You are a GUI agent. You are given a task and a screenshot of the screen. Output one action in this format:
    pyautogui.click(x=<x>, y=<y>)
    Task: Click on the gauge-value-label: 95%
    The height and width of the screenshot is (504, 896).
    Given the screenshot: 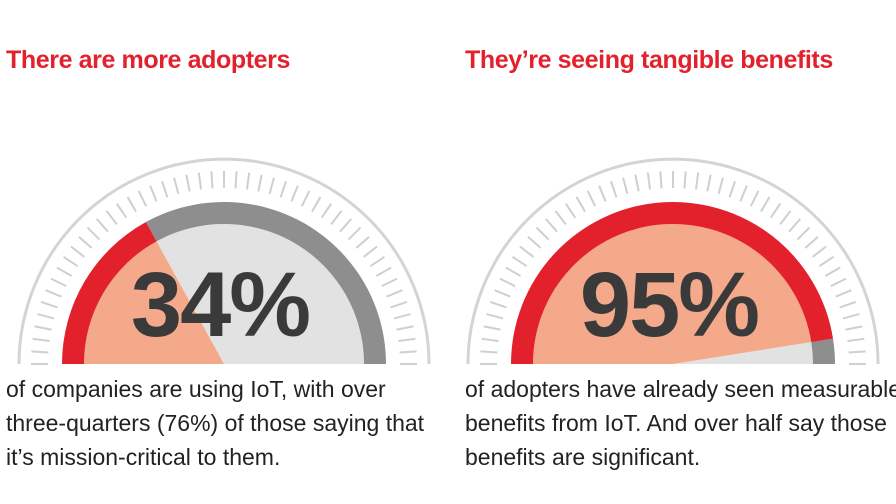 What is the action you would take?
    pyautogui.click(x=669, y=305)
    